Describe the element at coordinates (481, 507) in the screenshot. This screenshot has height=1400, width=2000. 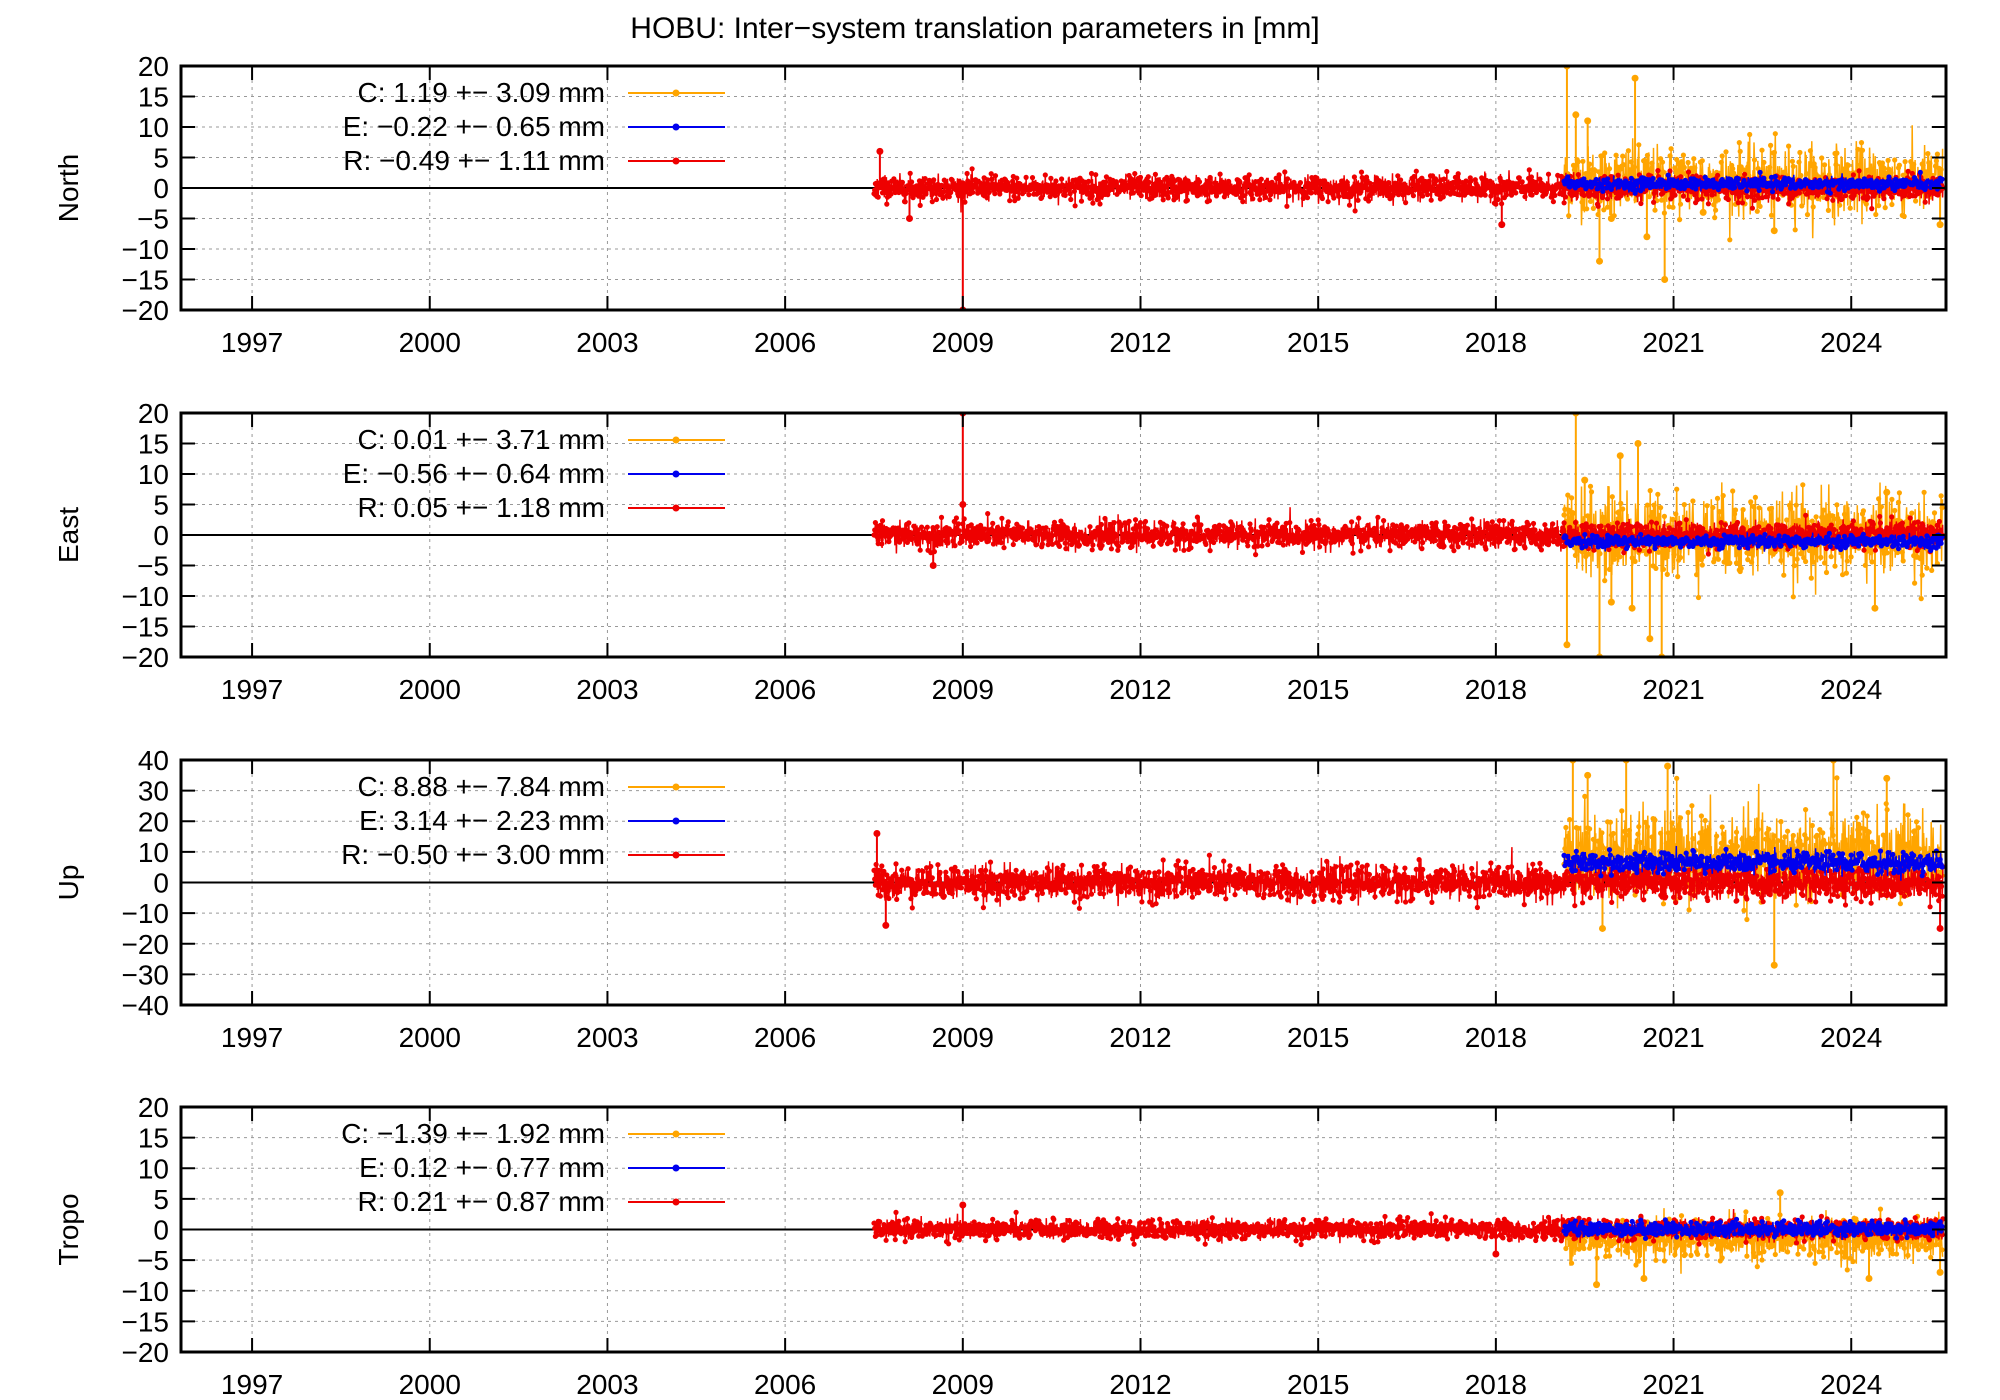
I see `legend-label-R: R: 0.05 +− 1.18 mm` at that location.